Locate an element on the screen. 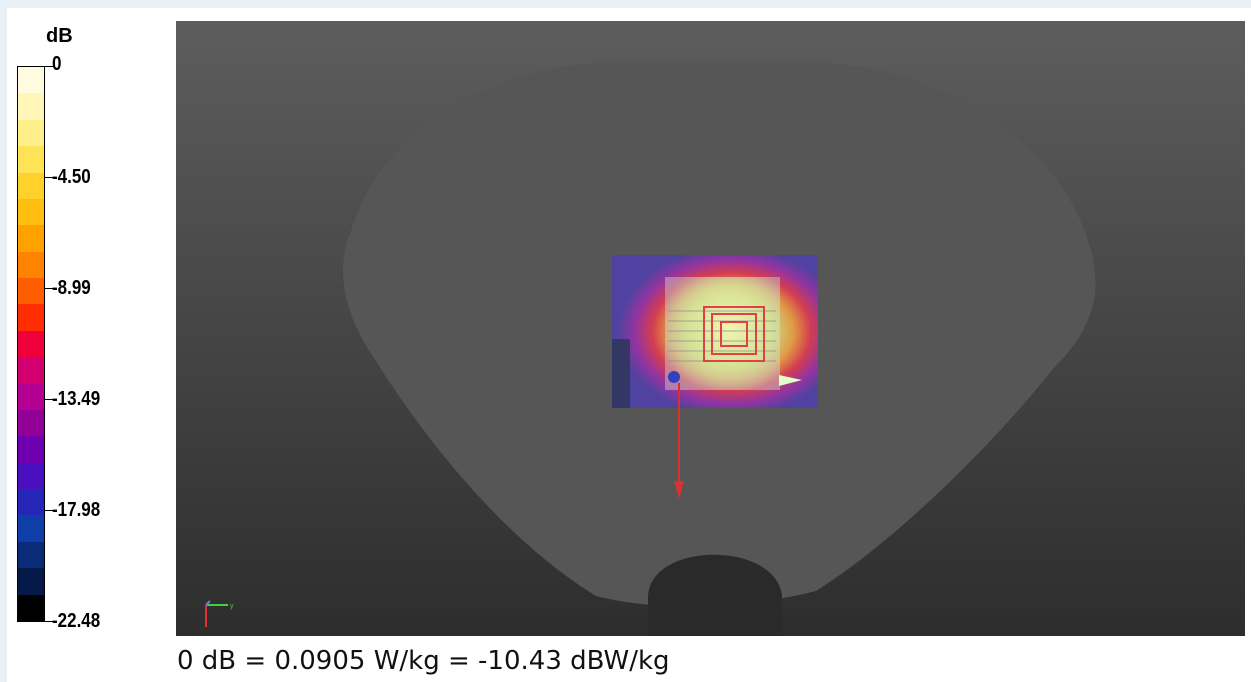  colorbar-tick-label: -8.99 is located at coordinates (71, 288).